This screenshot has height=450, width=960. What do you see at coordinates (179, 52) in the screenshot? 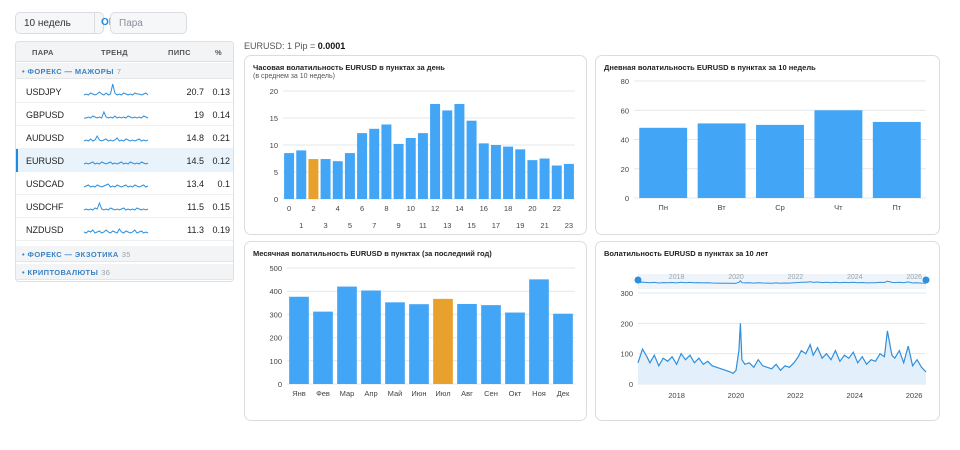
I see `header-pips: ПИПС` at bounding box center [179, 52].